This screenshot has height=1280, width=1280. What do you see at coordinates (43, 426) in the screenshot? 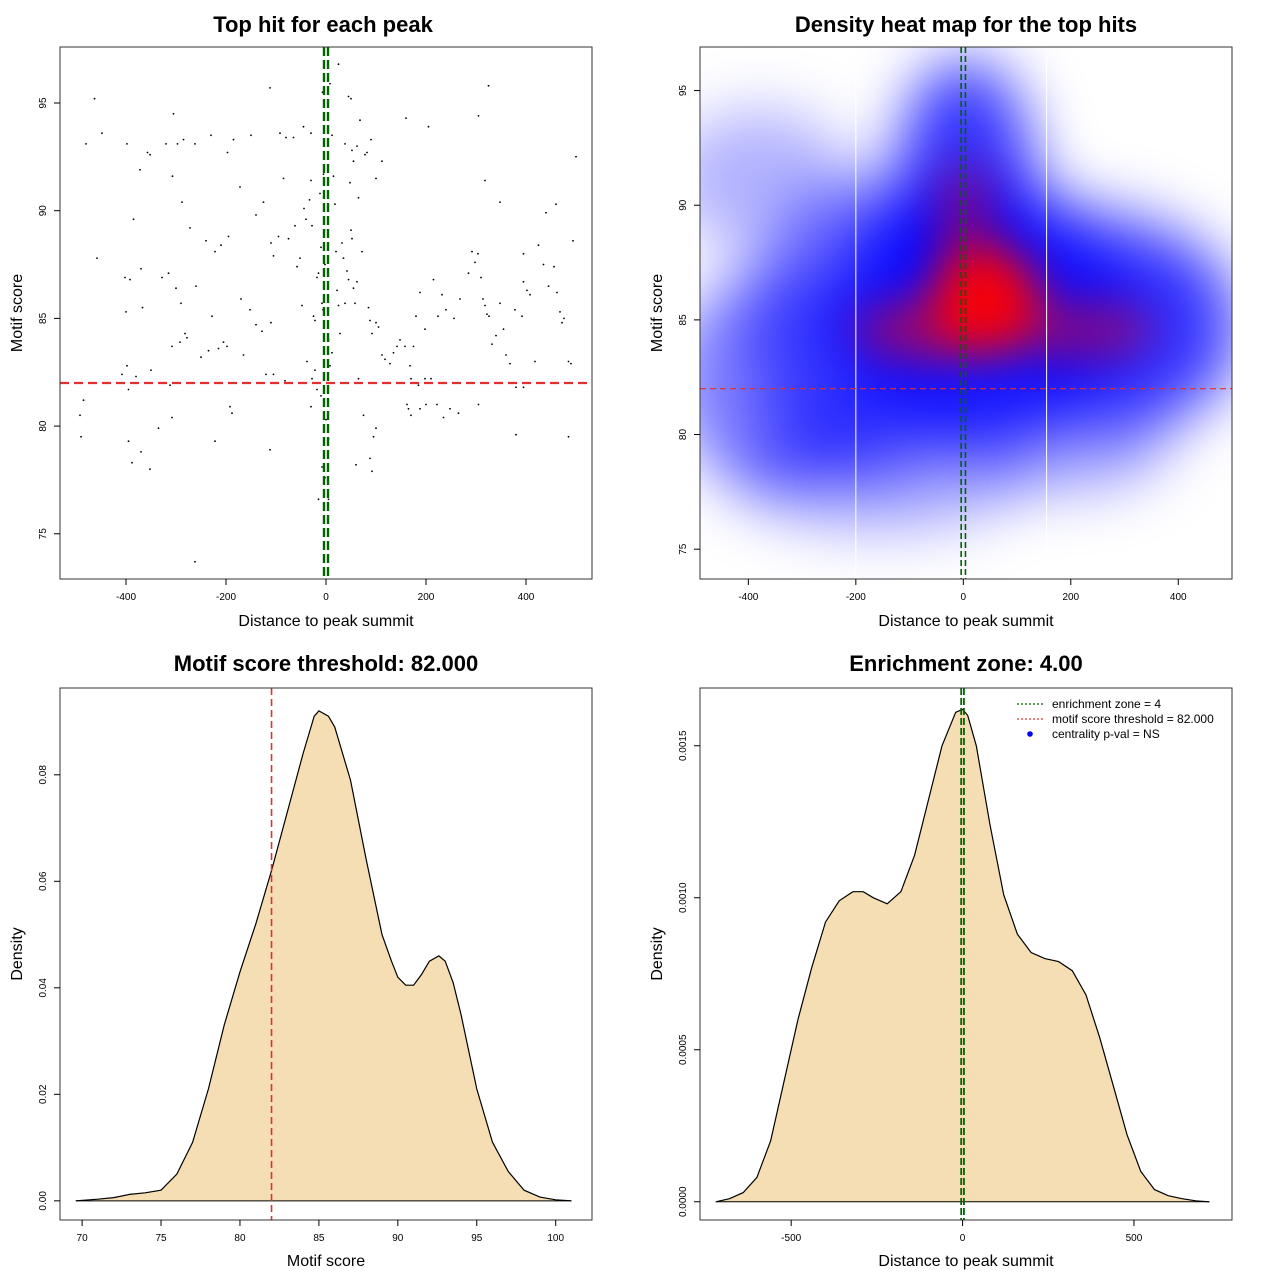
I see `scatter-y-tick-label: 80` at bounding box center [43, 426].